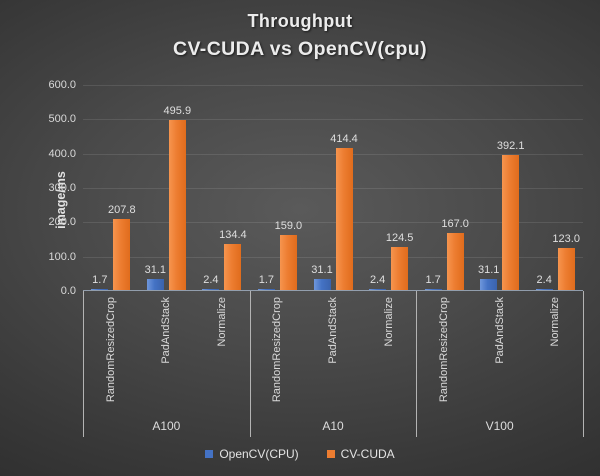 The width and height of the screenshot is (600, 476). I want to click on group-label: A100, so click(166, 426).